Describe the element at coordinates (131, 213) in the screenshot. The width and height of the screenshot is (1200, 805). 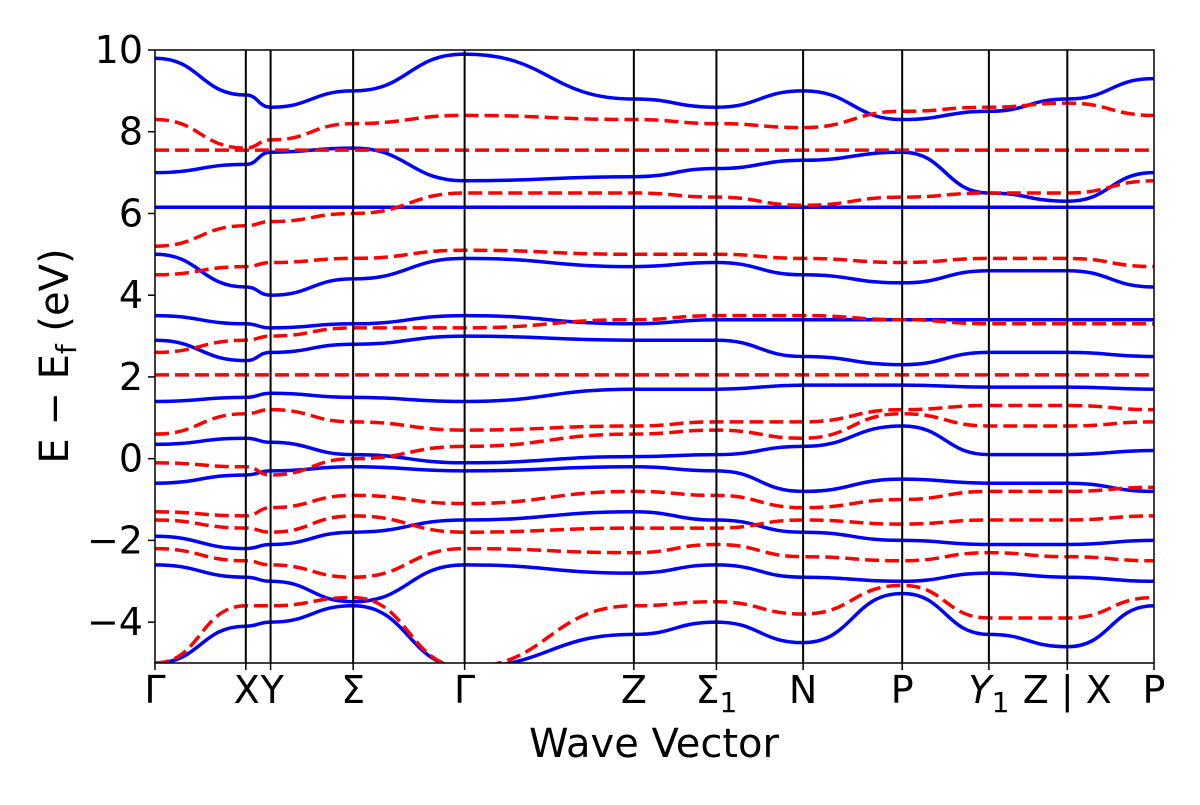
I see `y-tick-label-5: 6` at that location.